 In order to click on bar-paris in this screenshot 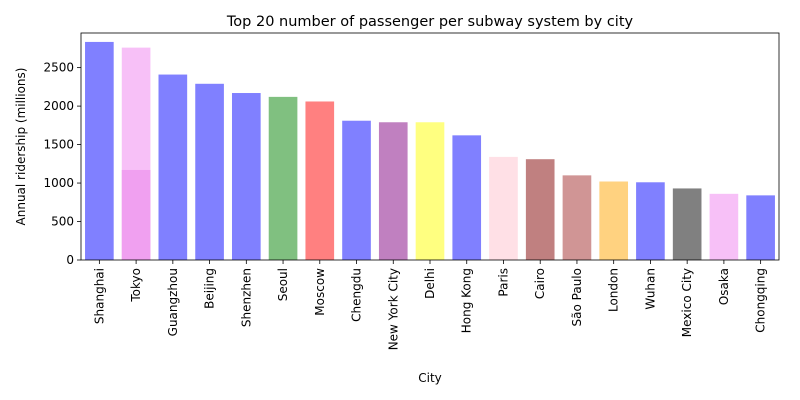, I will do `click(503, 208)`.